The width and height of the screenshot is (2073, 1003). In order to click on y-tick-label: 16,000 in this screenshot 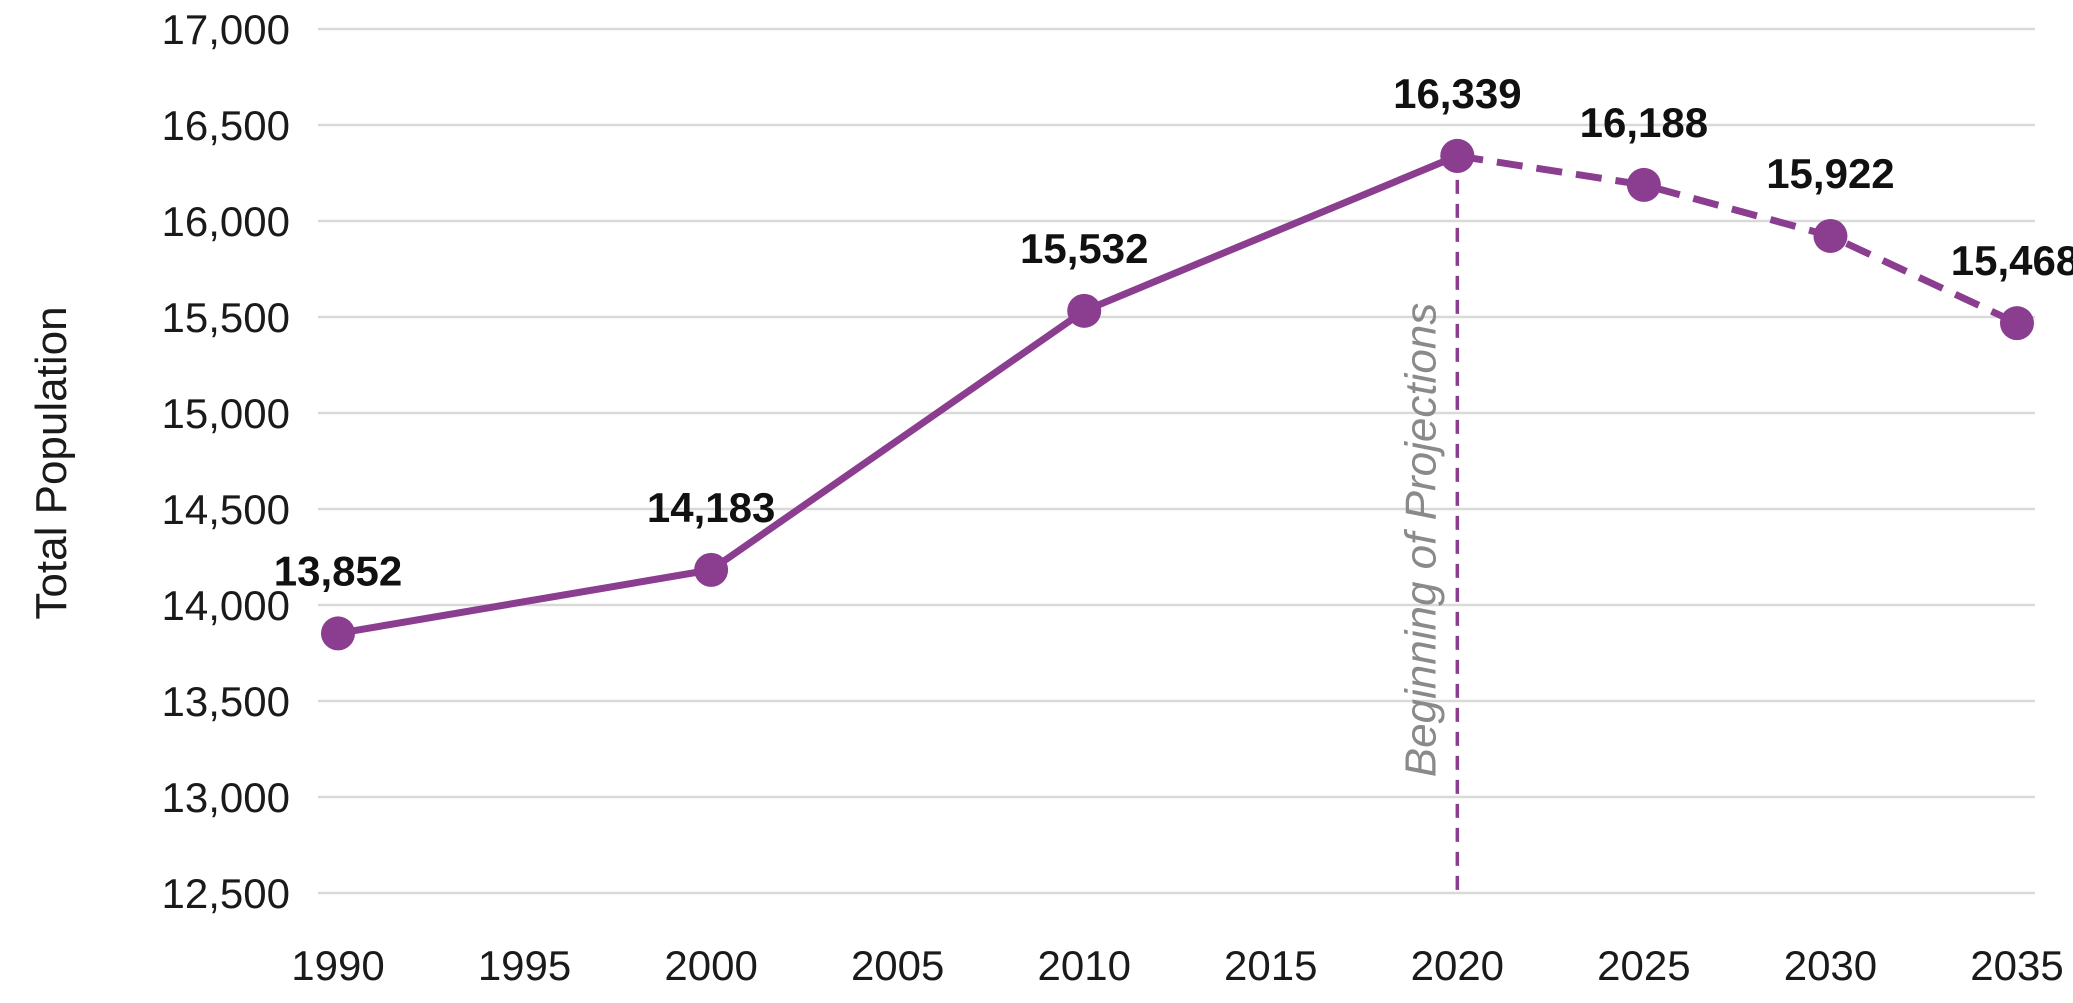, I will do `click(226, 221)`.